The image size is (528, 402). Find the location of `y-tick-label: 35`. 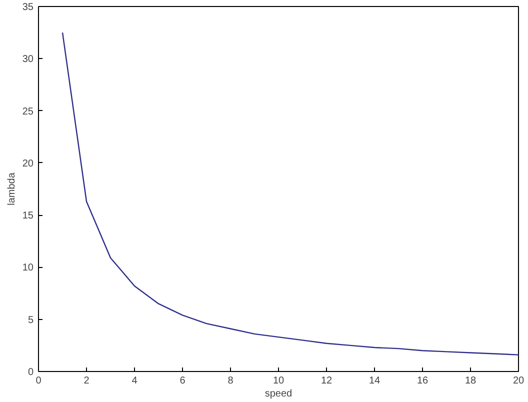

y-tick-label: 35 is located at coordinates (28, 7).